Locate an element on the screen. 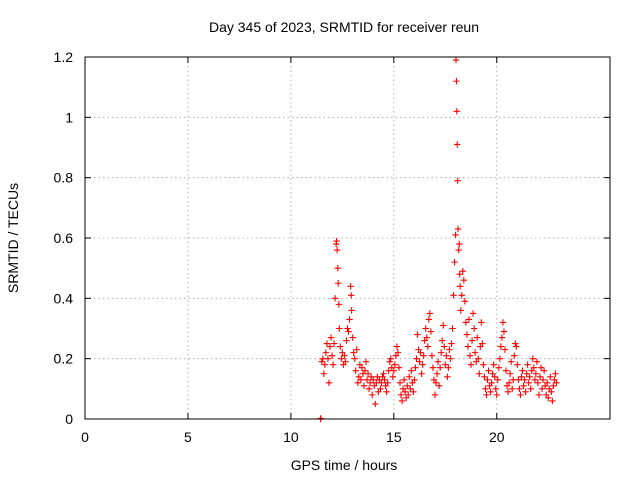  y-tick-label: 1 is located at coordinates (69, 117).